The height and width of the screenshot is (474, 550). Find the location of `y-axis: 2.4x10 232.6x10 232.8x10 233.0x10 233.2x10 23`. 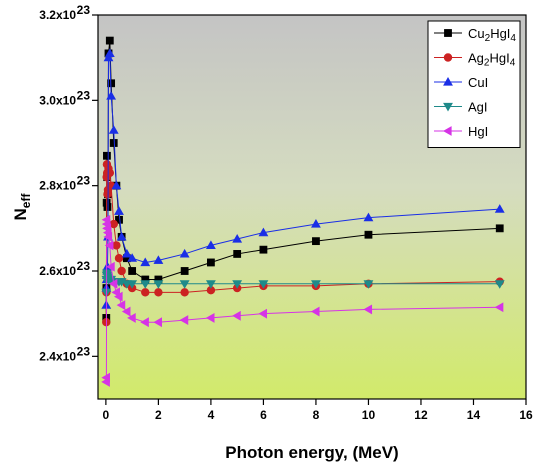

y-axis: 2.4x10 232.6x10 232.8x10 233.0x10 233.2x10 23 is located at coordinates (68, 183).